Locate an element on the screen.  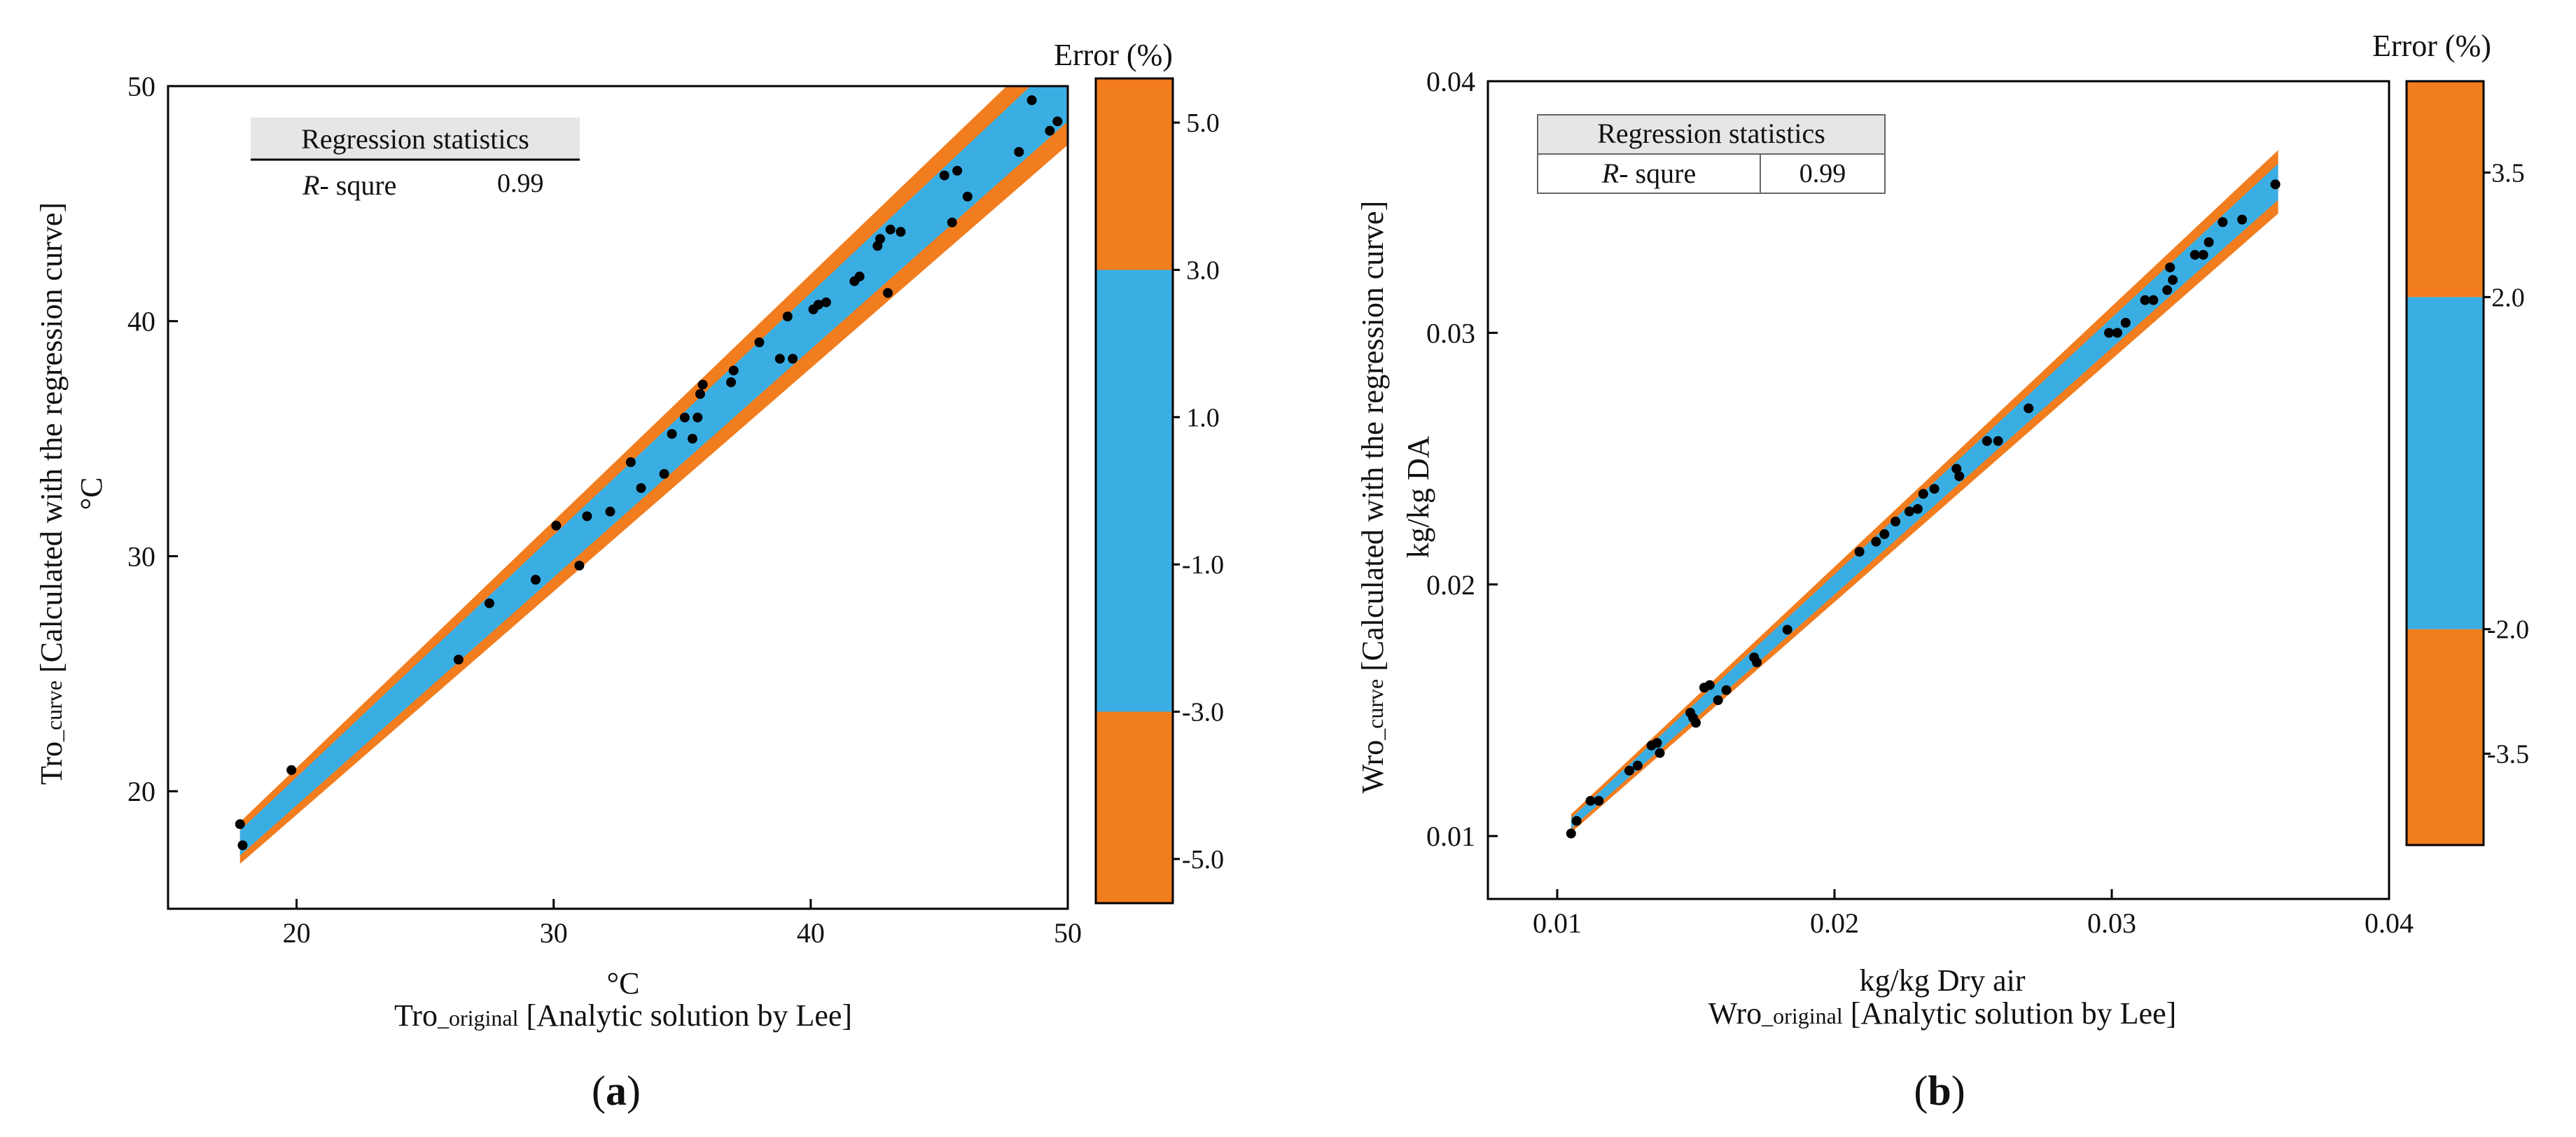
colorbar-tick-label-2: 2.0 is located at coordinates (2508, 297).